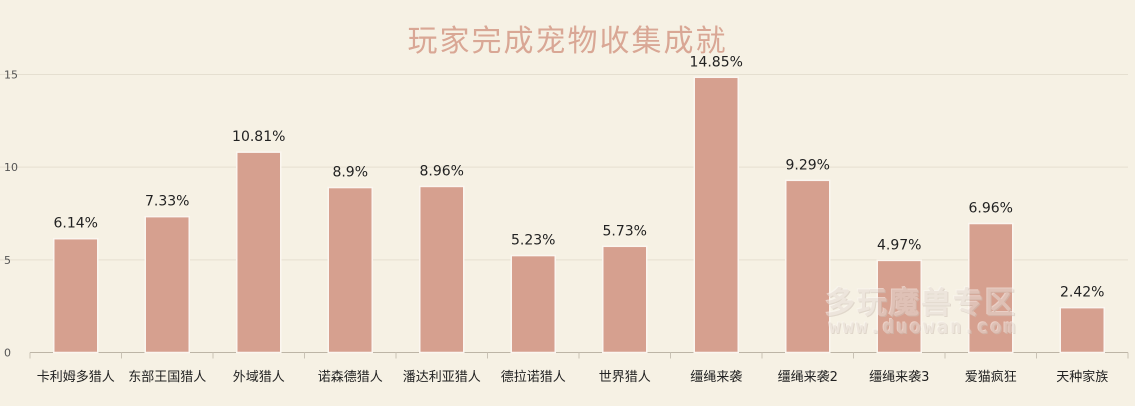  Describe the element at coordinates (808, 377) in the screenshot. I see `x-category-label: 缰绳来袭2` at that location.